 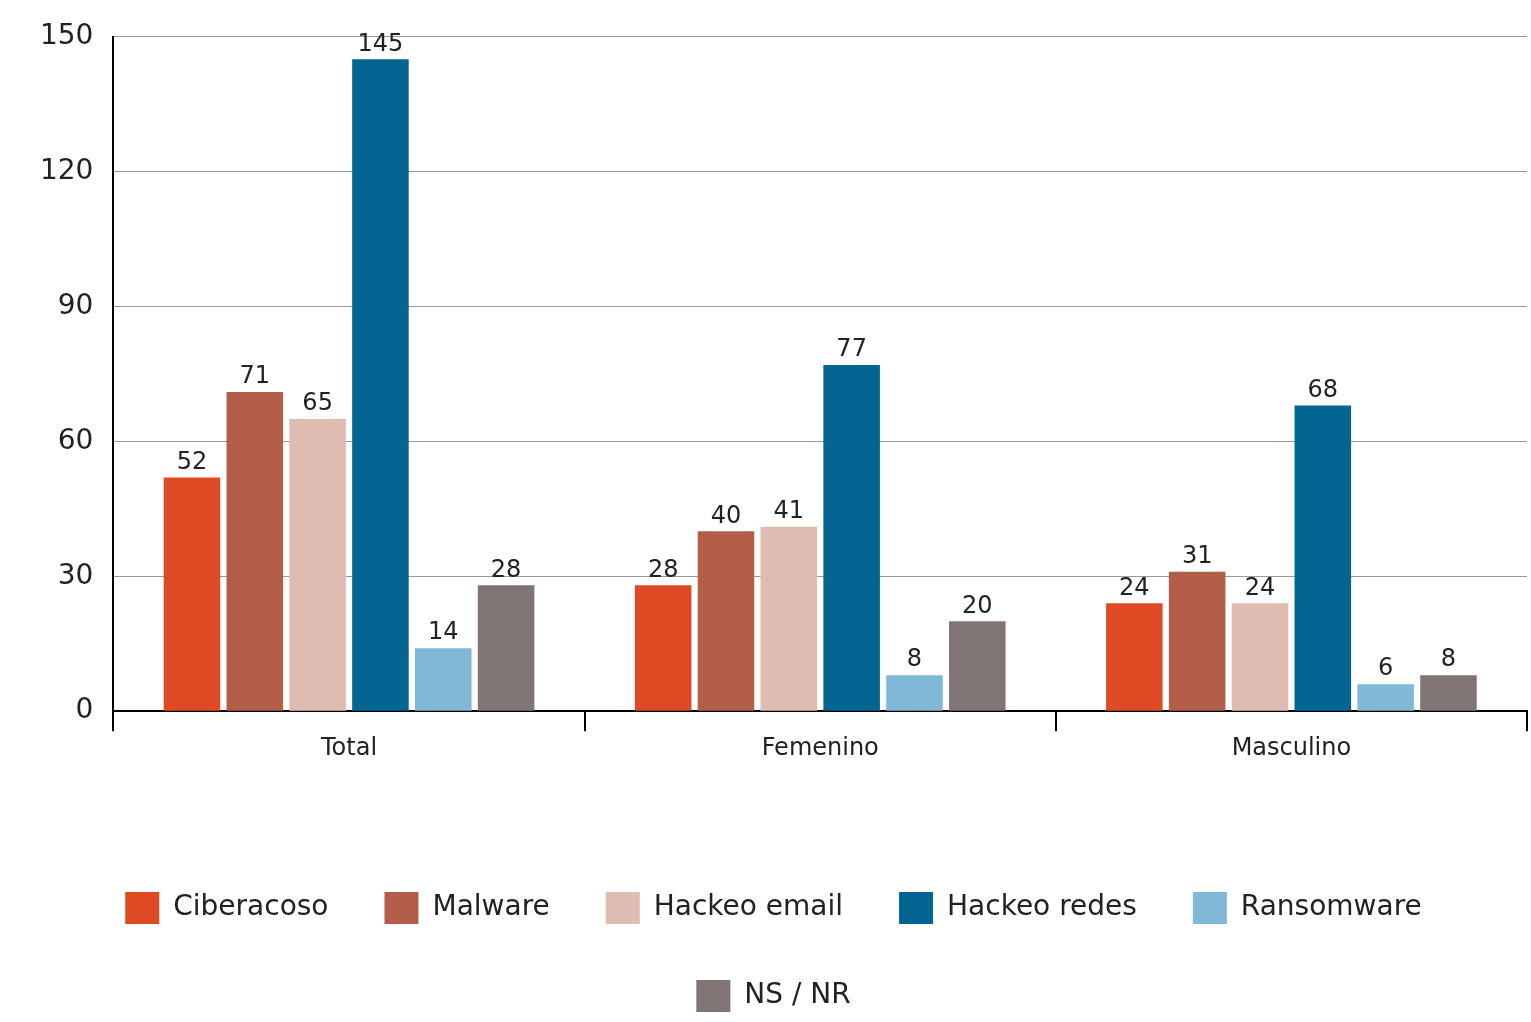 I want to click on x-tick-label: Masculino, so click(x=1291, y=746).